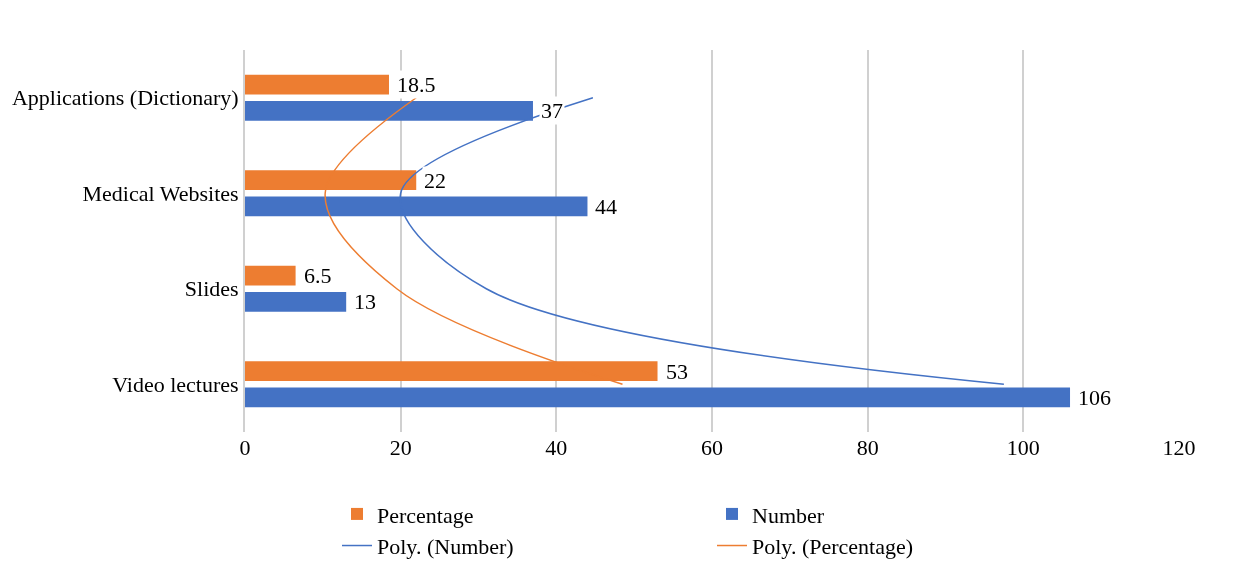 The width and height of the screenshot is (1239, 582). I want to click on data-label: 37, so click(552, 110).